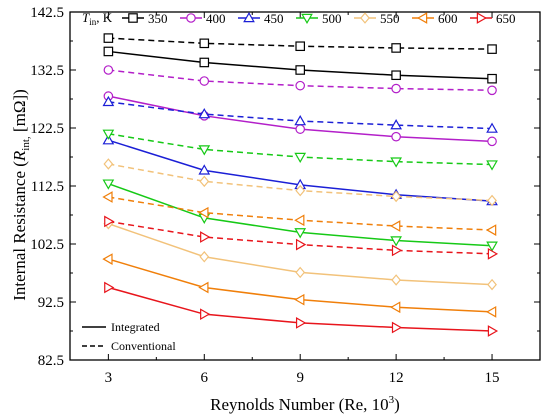  What do you see at coordinates (135, 327) in the screenshot?
I see `style-legend-label: Integrated` at bounding box center [135, 327].